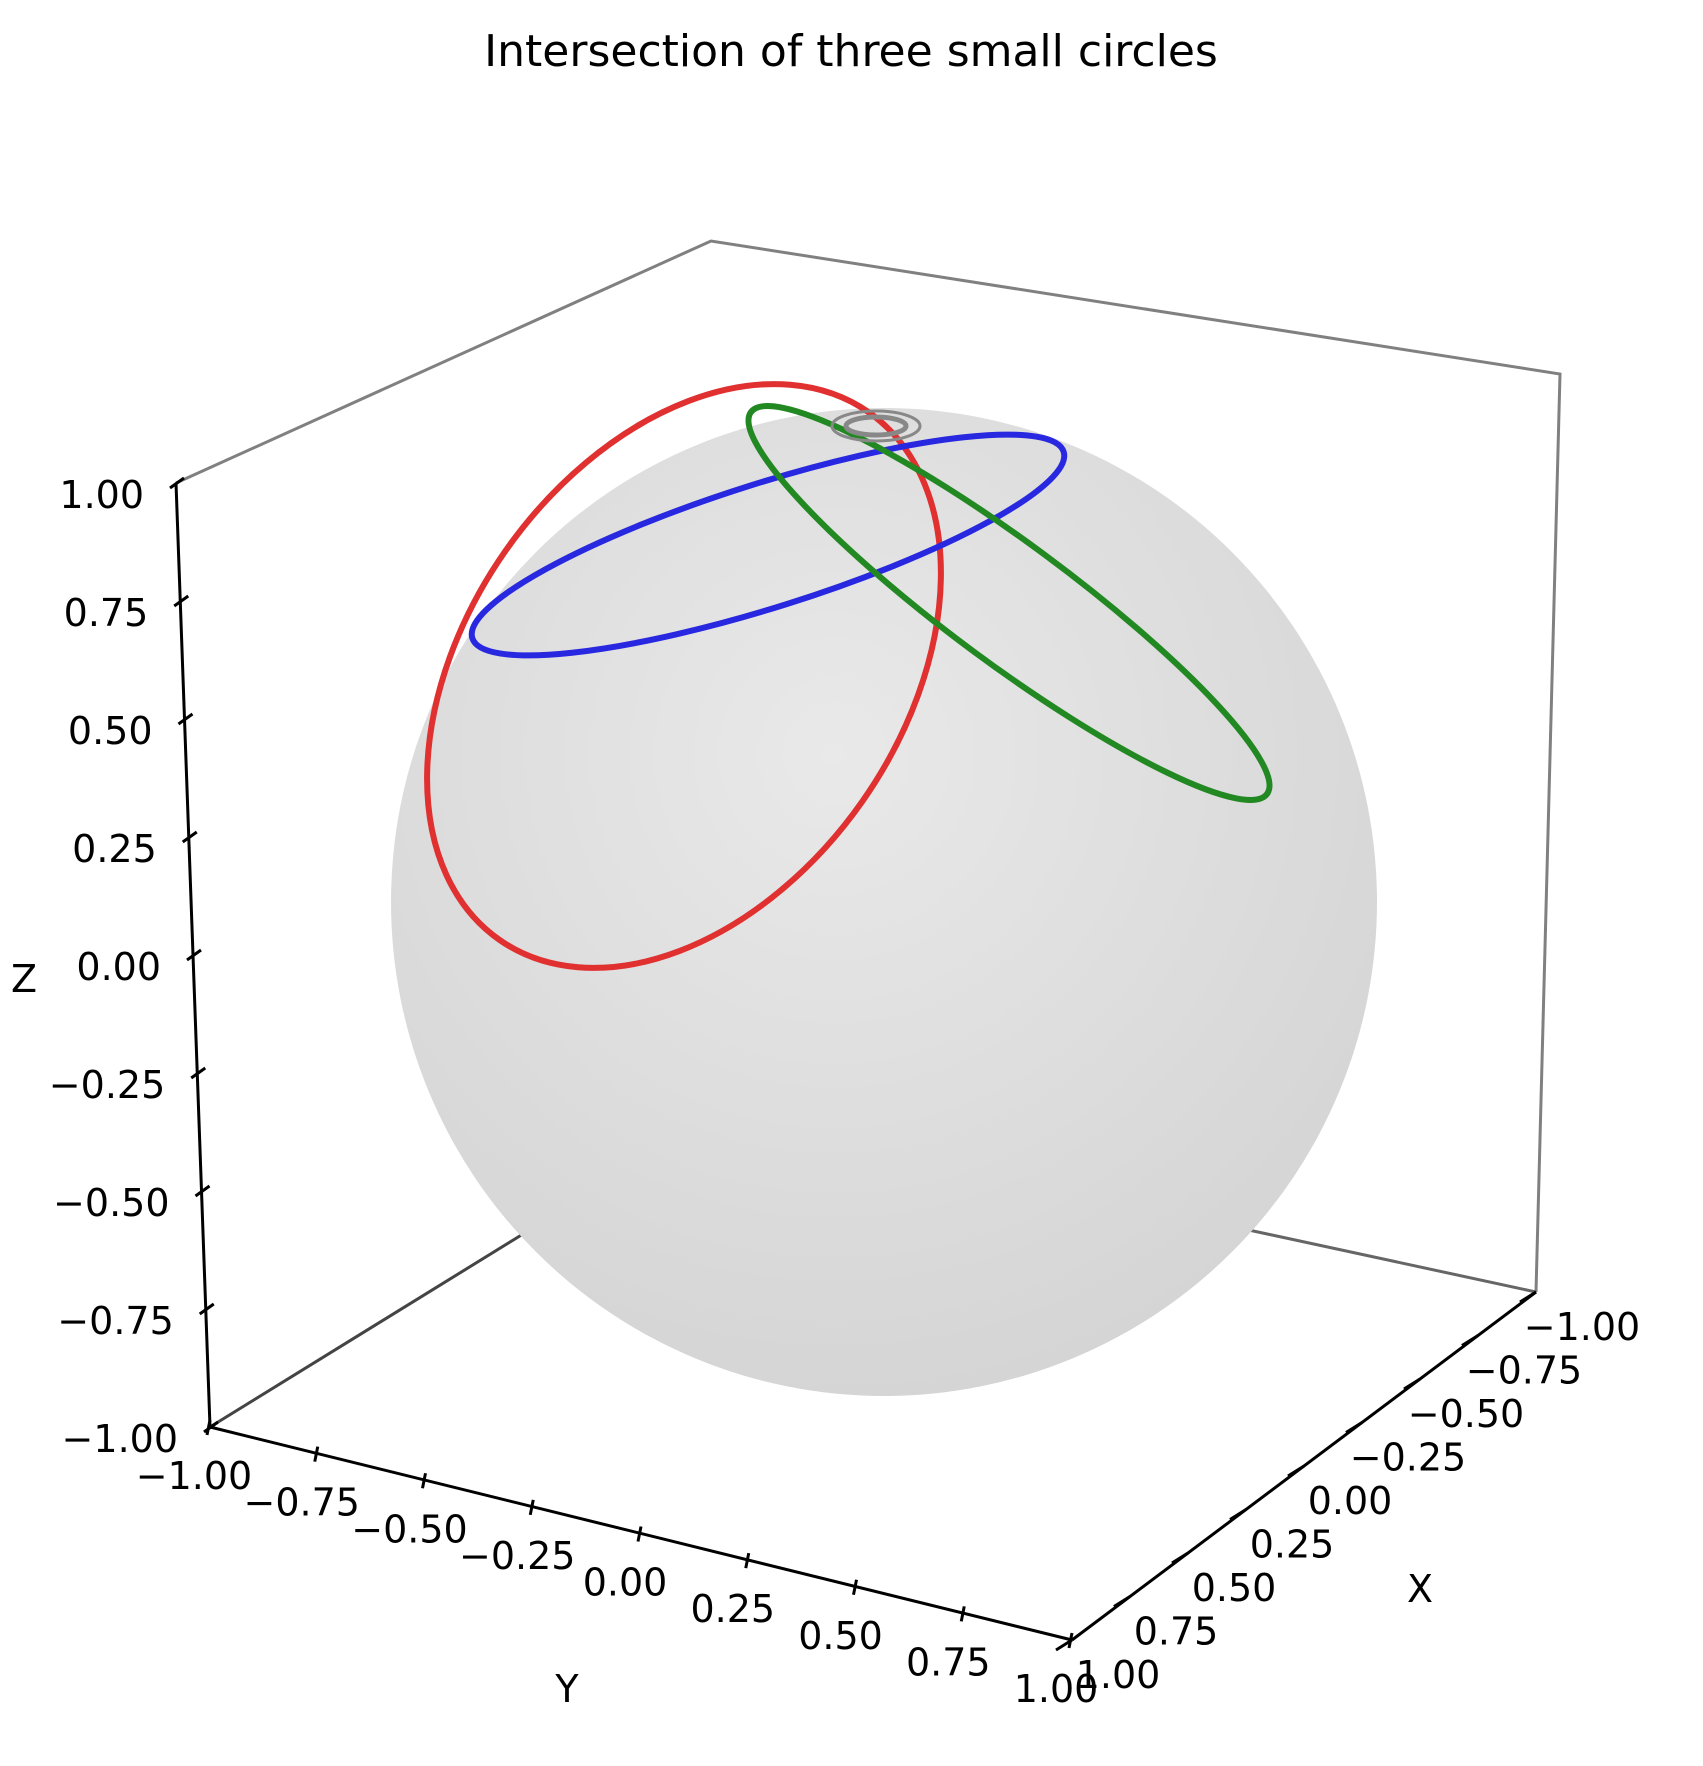 The width and height of the screenshot is (1703, 1766). Describe the element at coordinates (118, 967) in the screenshot. I see `z-axis-tick-label: 0.00` at that location.